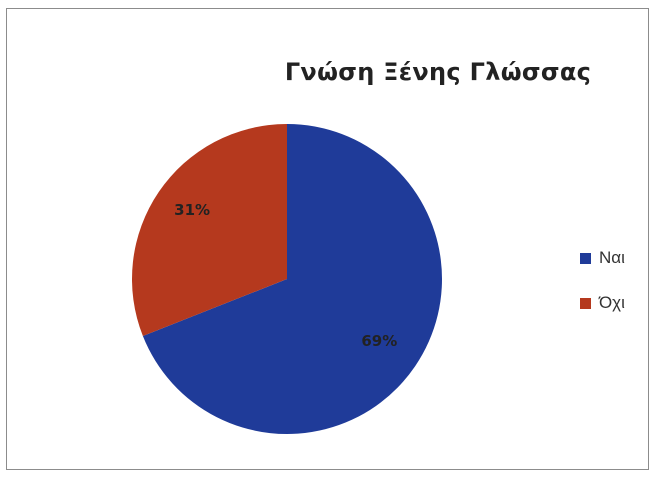 The height and width of the screenshot is (478, 656). I want to click on legend-label-no: Όχι, so click(612, 302).